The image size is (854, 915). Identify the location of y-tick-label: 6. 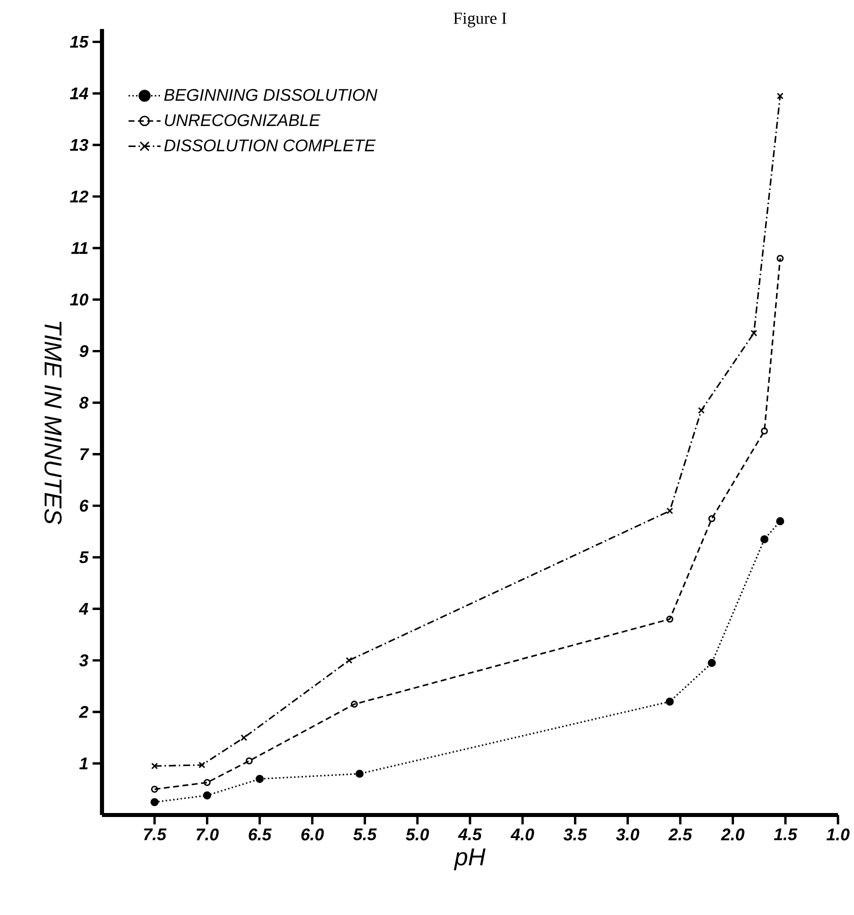
(84, 506).